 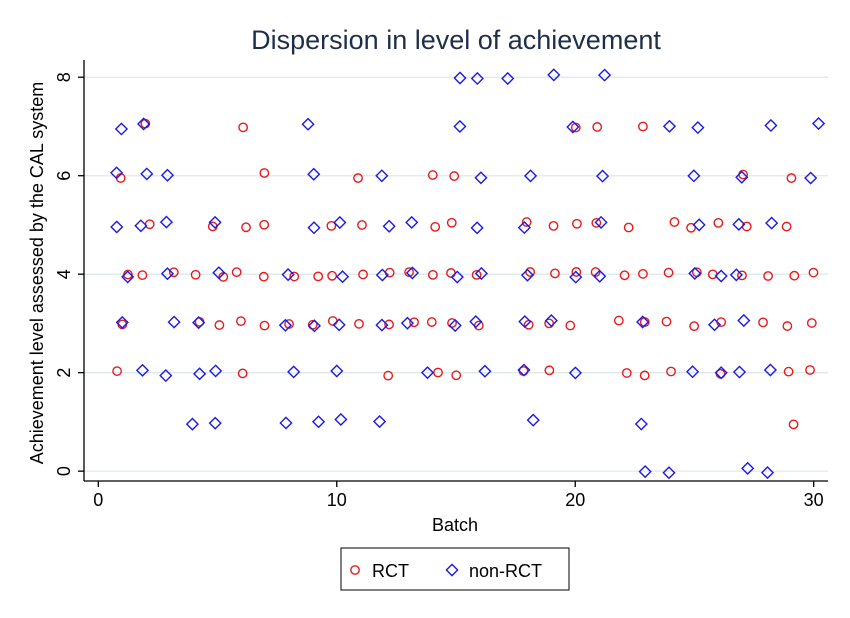 What do you see at coordinates (64, 471) in the screenshot?
I see `y-tick-label: 0` at bounding box center [64, 471].